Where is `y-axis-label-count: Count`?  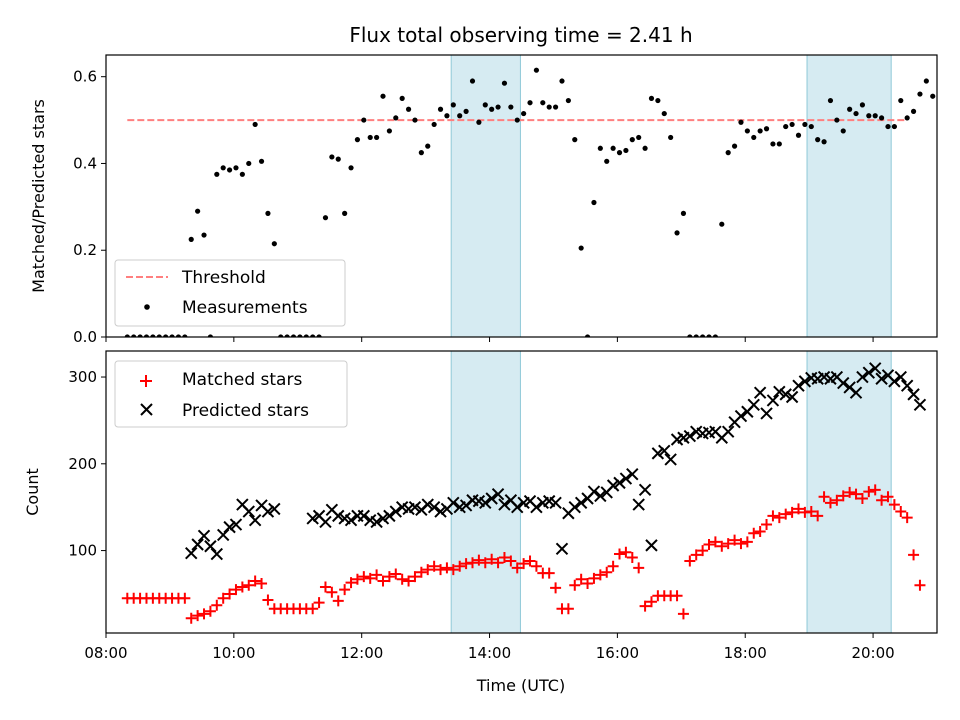 y-axis-label-count: Count is located at coordinates (32, 492).